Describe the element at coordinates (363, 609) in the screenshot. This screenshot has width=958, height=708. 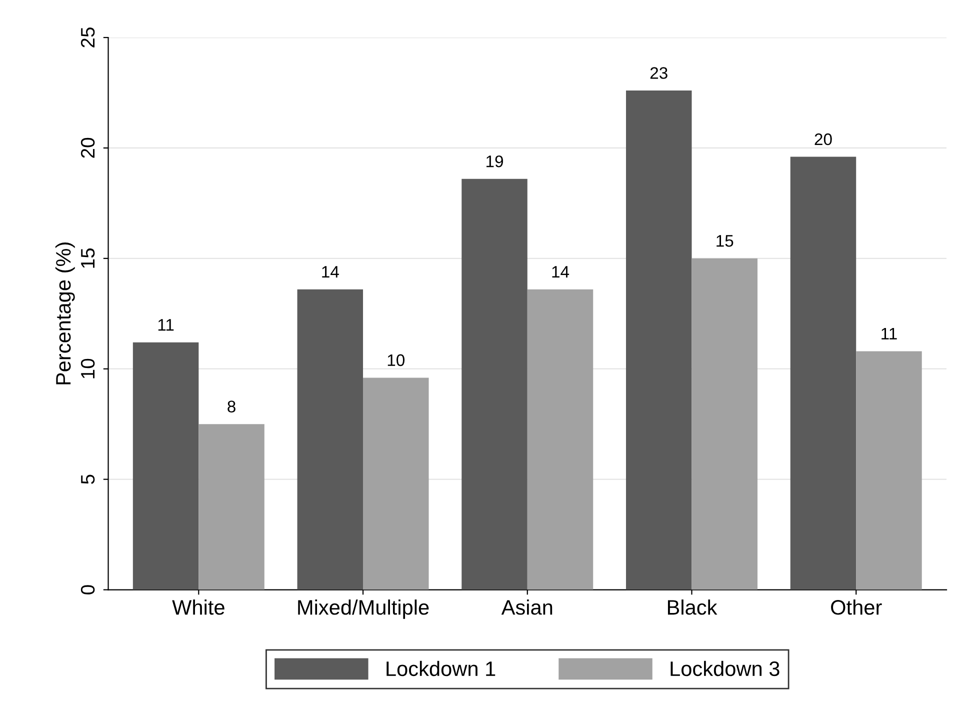
I see `x-tick-label: Mixed/Multiple` at that location.